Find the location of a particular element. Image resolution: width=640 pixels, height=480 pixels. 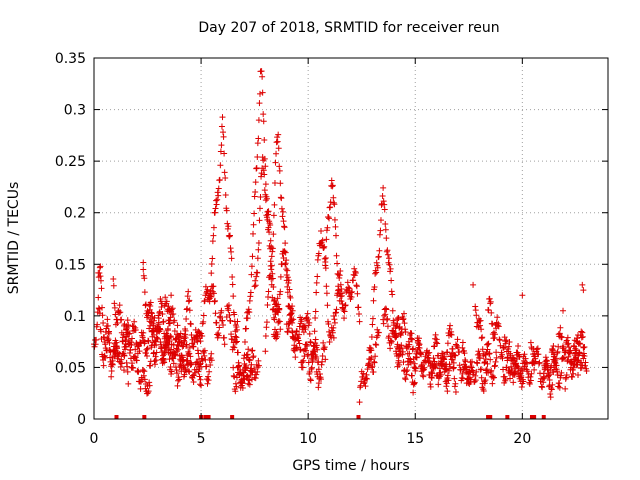

y-tick-label: 0.05 is located at coordinates (70, 368).